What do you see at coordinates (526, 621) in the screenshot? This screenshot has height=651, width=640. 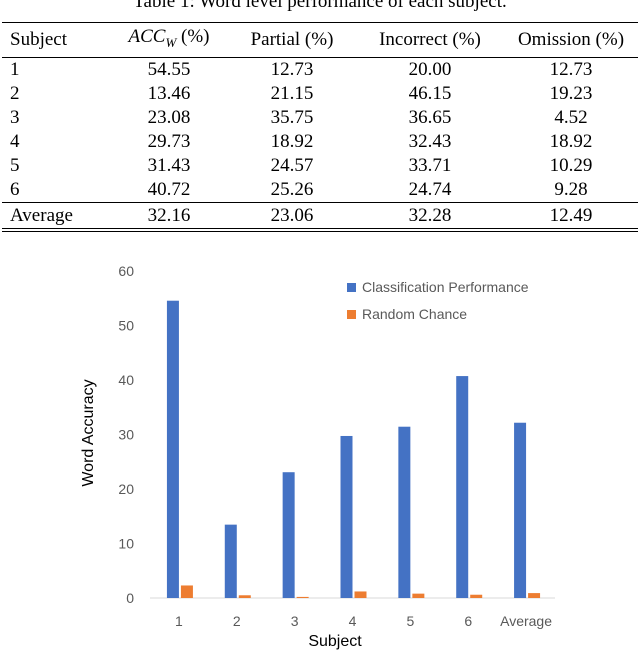 I see `x-tick-label: Average` at bounding box center [526, 621].